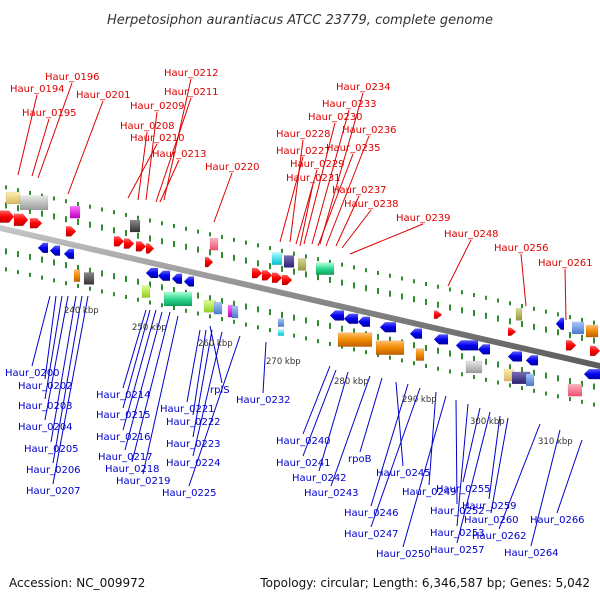  Describe the element at coordinates (457, 550) in the screenshot. I see `reverse-gene-label: Haur_0257` at that location.